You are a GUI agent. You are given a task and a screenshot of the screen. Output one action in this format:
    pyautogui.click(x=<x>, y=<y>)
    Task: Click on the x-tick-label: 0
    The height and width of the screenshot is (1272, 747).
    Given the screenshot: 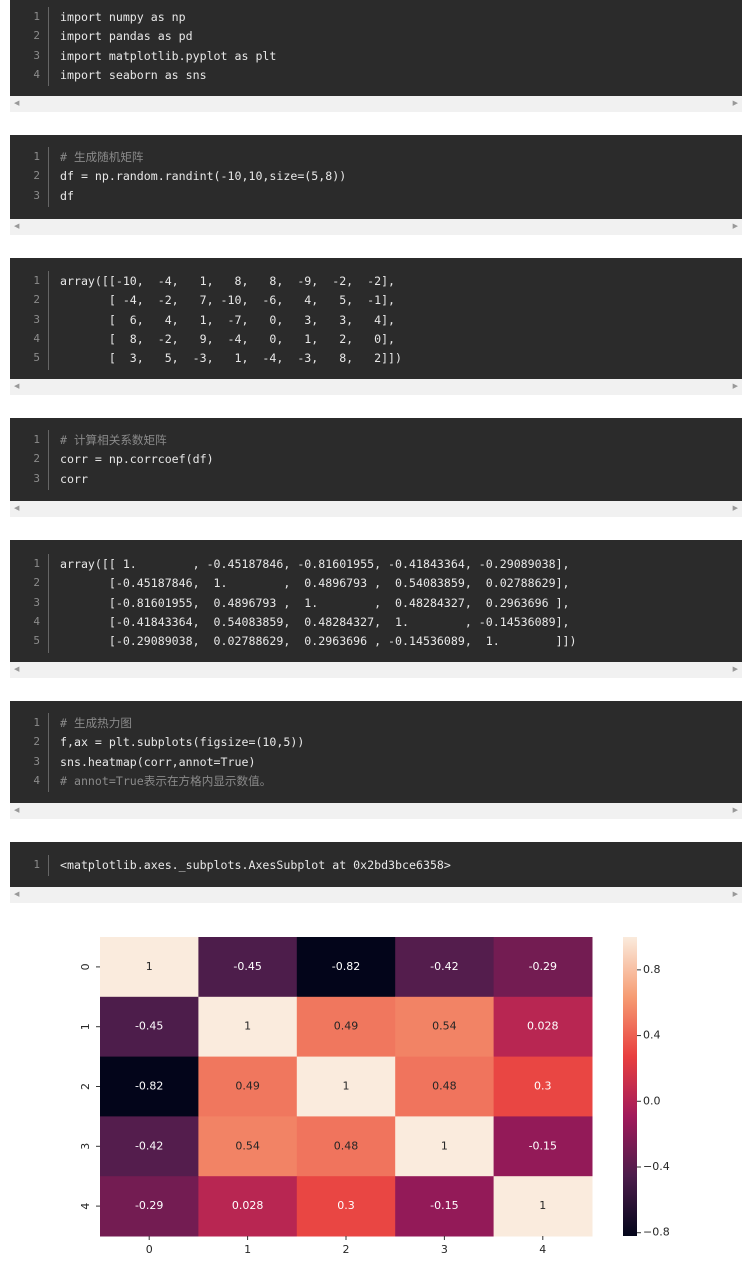 What is the action you would take?
    pyautogui.click(x=149, y=1249)
    